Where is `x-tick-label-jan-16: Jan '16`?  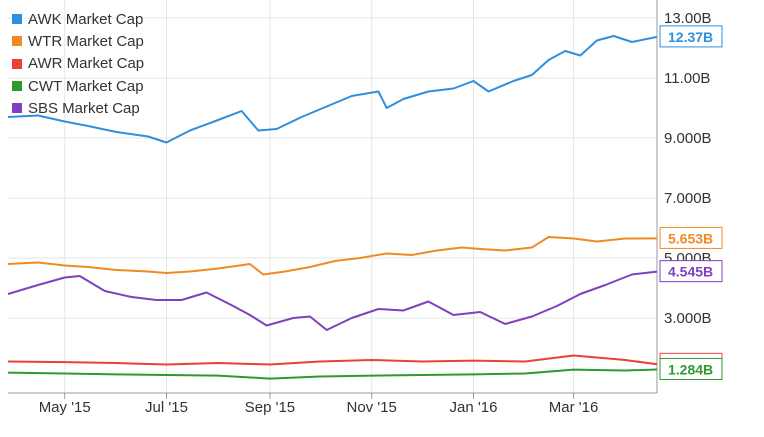
x-tick-label-jan-16: Jan '16 is located at coordinates (474, 407).